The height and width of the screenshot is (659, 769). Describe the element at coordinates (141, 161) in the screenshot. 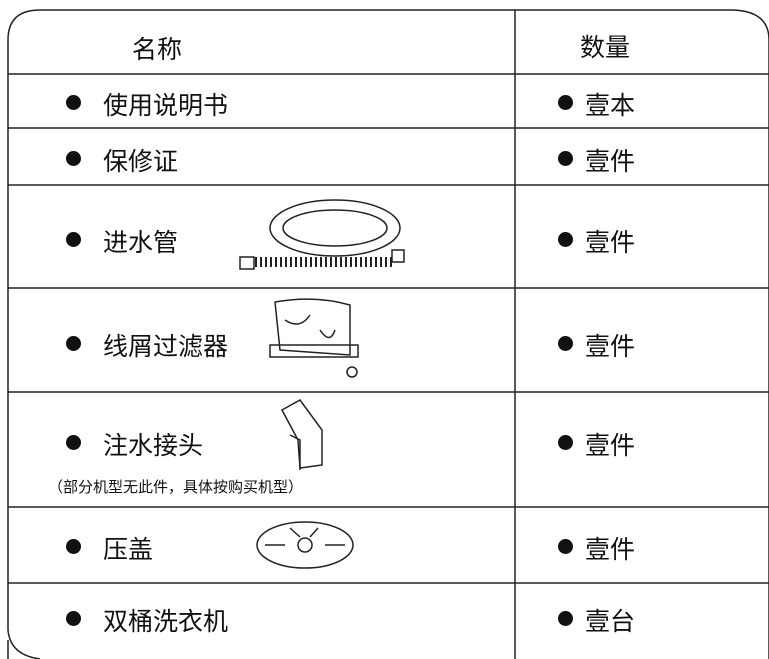

I see `item-name: 保修证` at that location.